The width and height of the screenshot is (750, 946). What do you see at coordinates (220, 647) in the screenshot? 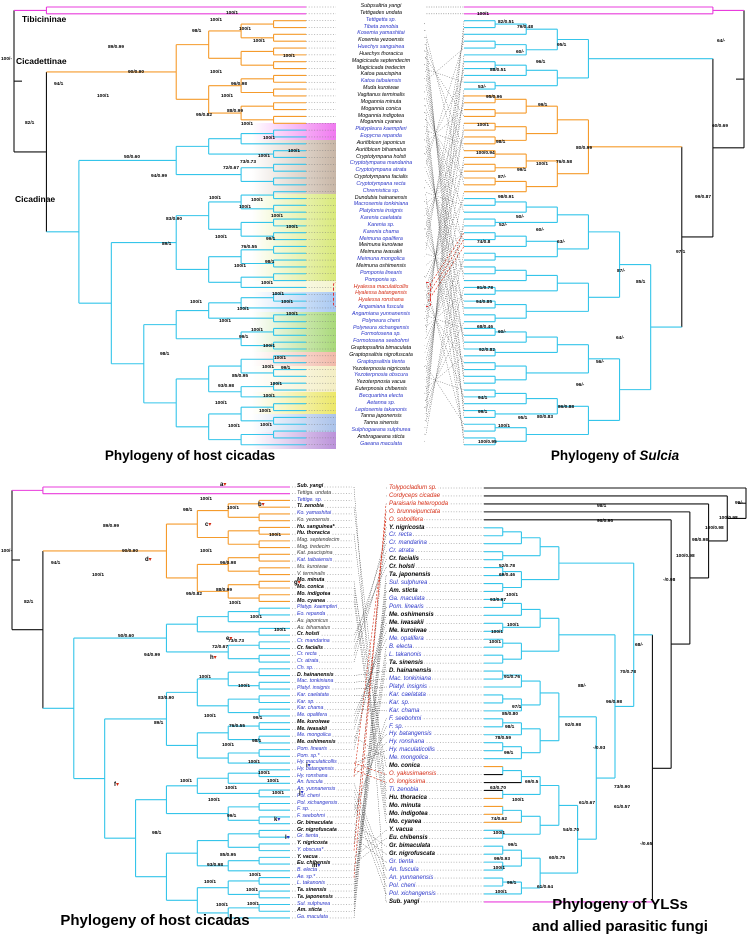
I see `support-value: 72/0.67` at bounding box center [220, 647].